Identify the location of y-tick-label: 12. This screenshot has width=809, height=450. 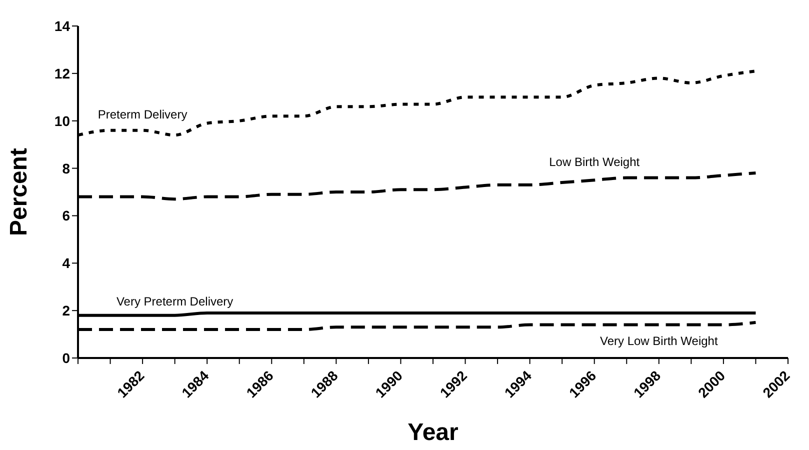
(62, 73).